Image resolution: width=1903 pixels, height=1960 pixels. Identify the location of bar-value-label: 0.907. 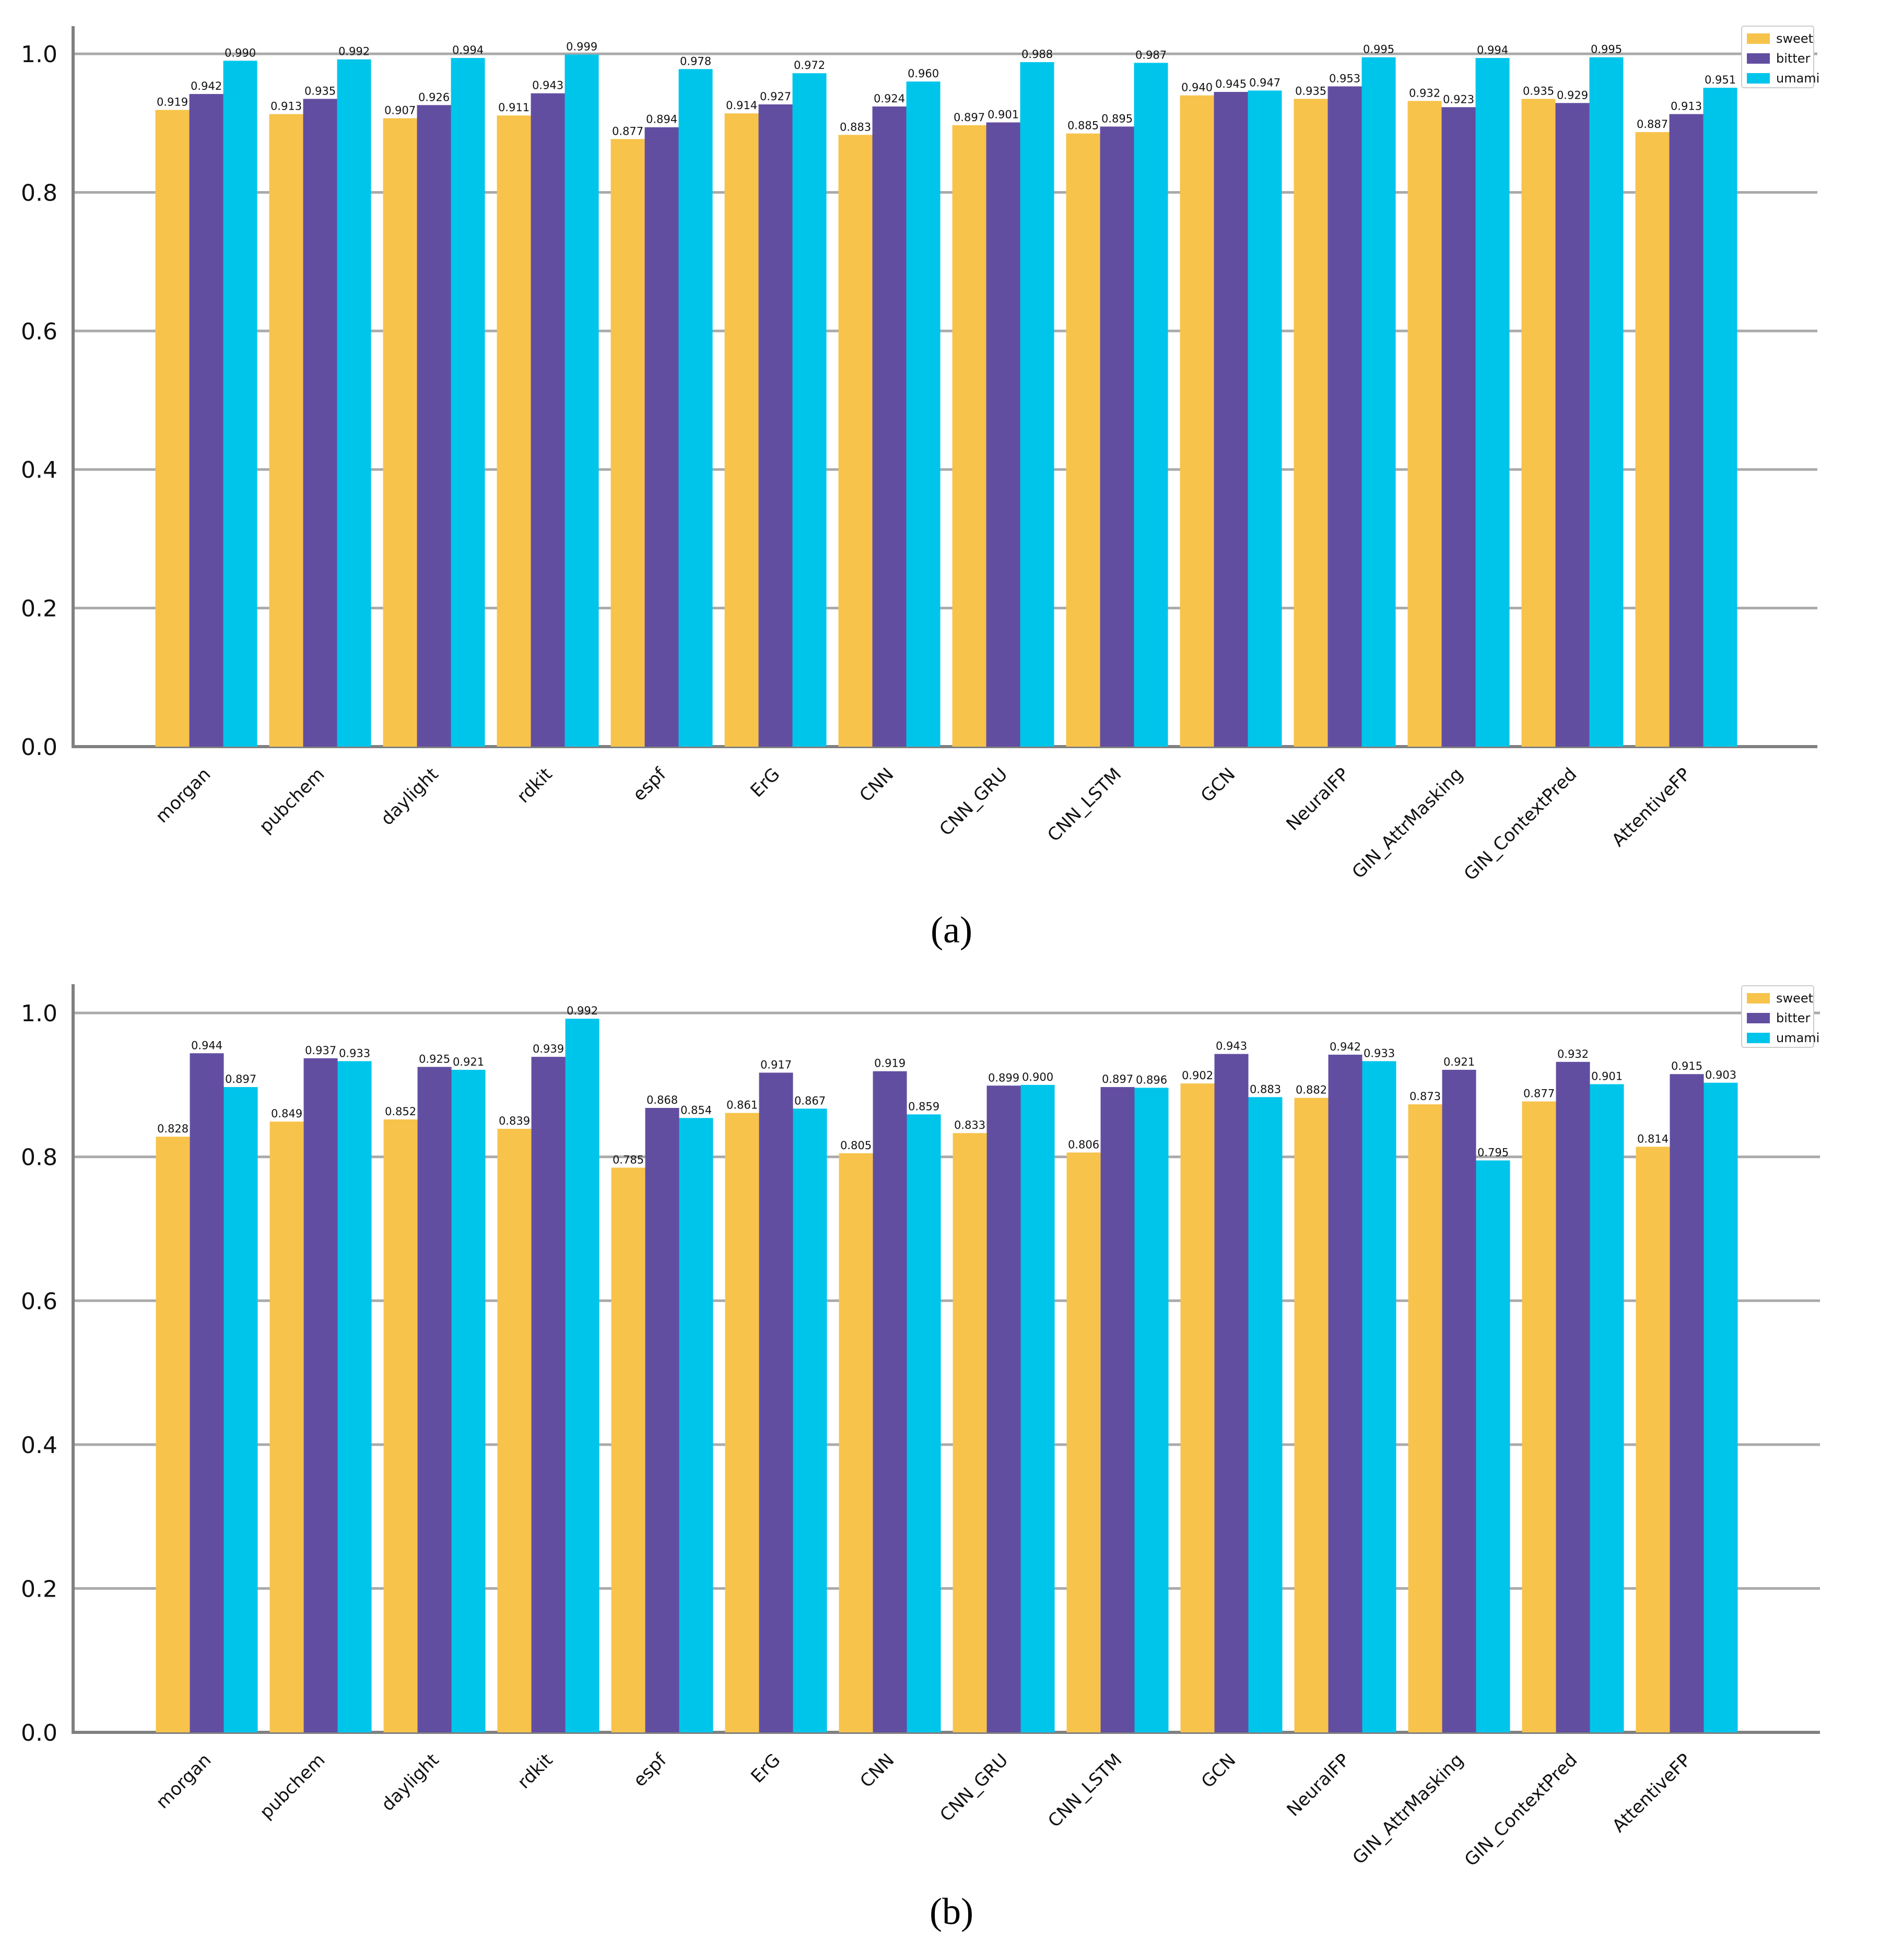
(400, 110).